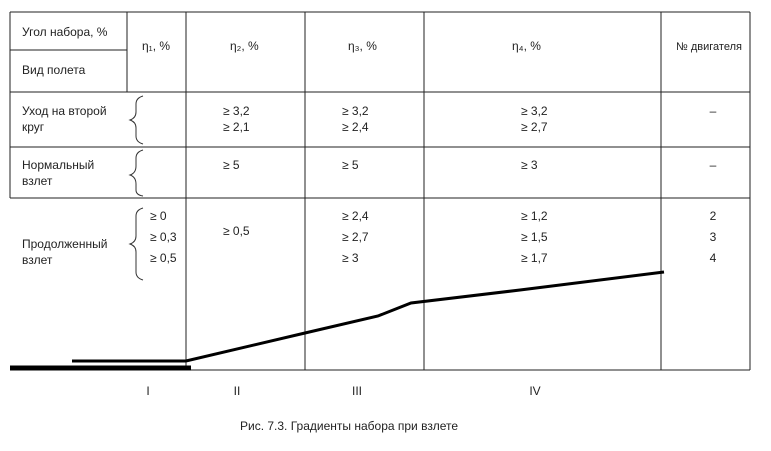 This screenshot has width=771, height=451. Describe the element at coordinates (534, 216) in the screenshot. I see `cell-text: ≥ 1,2` at that location.